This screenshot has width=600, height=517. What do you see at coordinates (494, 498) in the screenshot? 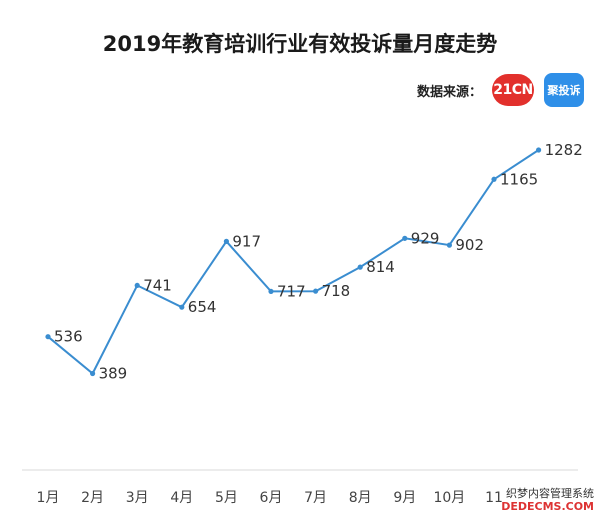
I see `x-tick-label: 11` at bounding box center [494, 498].